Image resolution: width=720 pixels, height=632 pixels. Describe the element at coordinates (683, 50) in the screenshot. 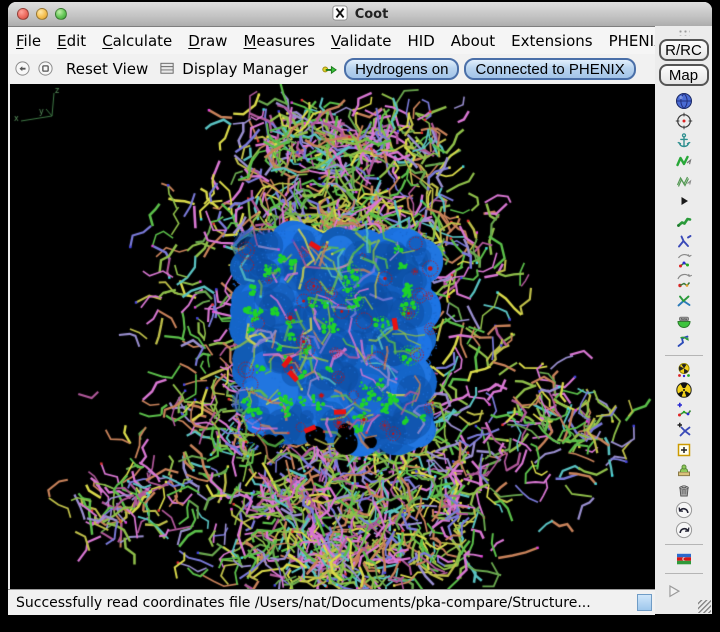

I see `rrc-button: R/RC` at that location.